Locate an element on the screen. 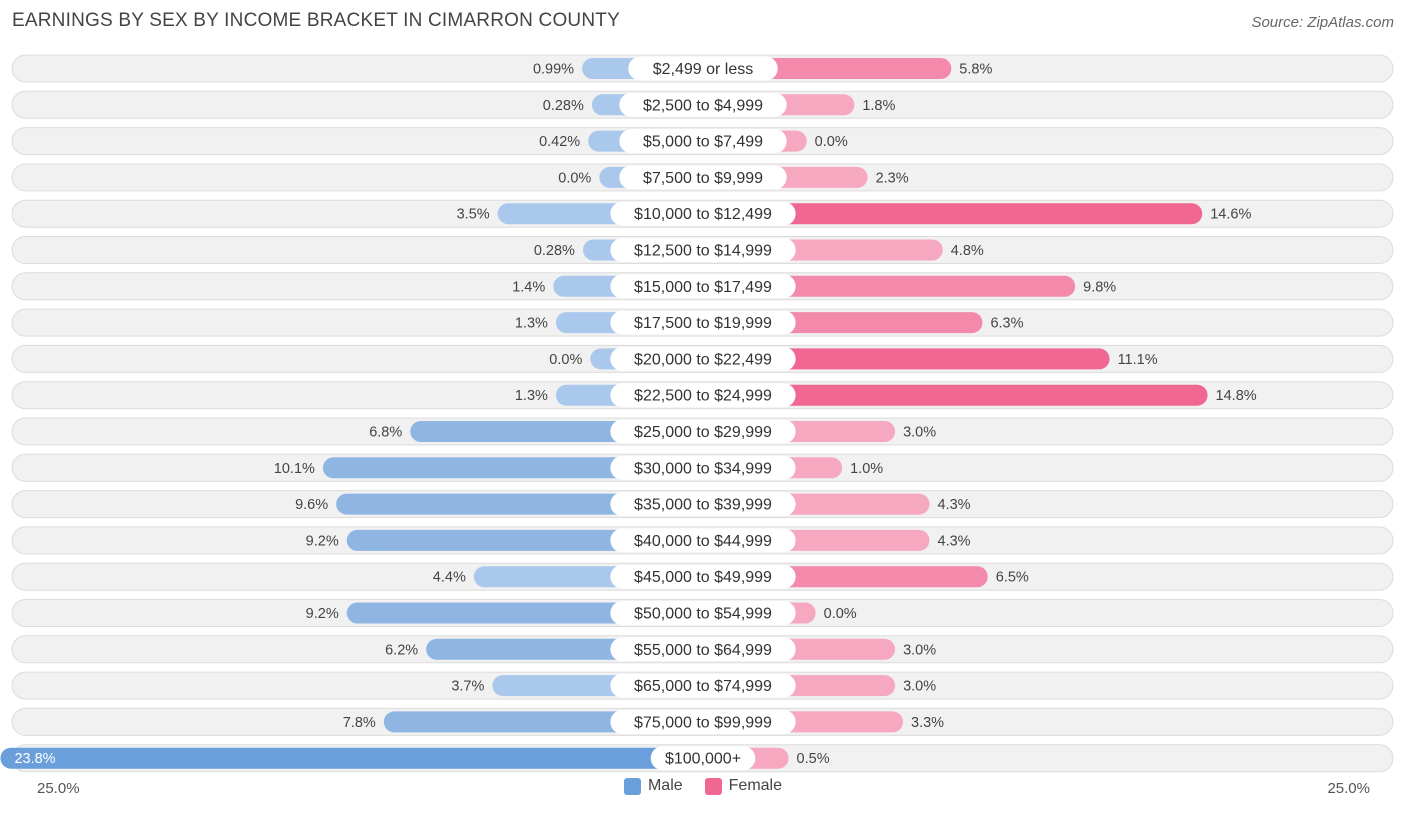  category-label: $75,000 to $99,999 is located at coordinates (703, 722).